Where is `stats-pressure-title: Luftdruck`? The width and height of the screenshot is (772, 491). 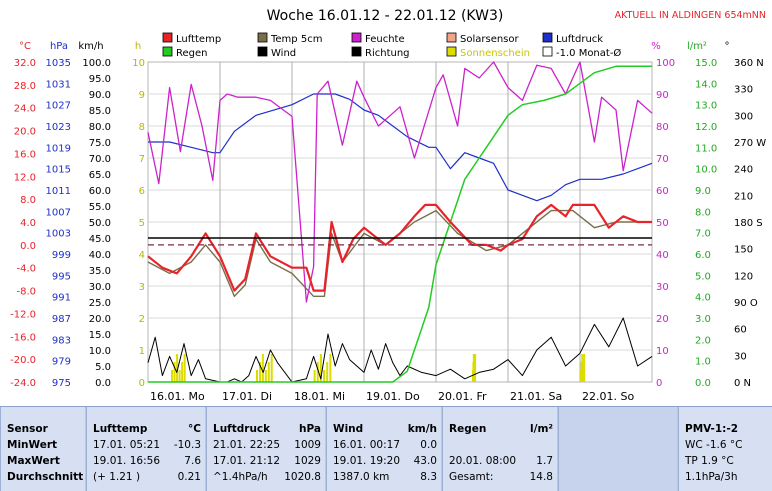 stats-pressure-title: Luftdruck is located at coordinates (242, 429).